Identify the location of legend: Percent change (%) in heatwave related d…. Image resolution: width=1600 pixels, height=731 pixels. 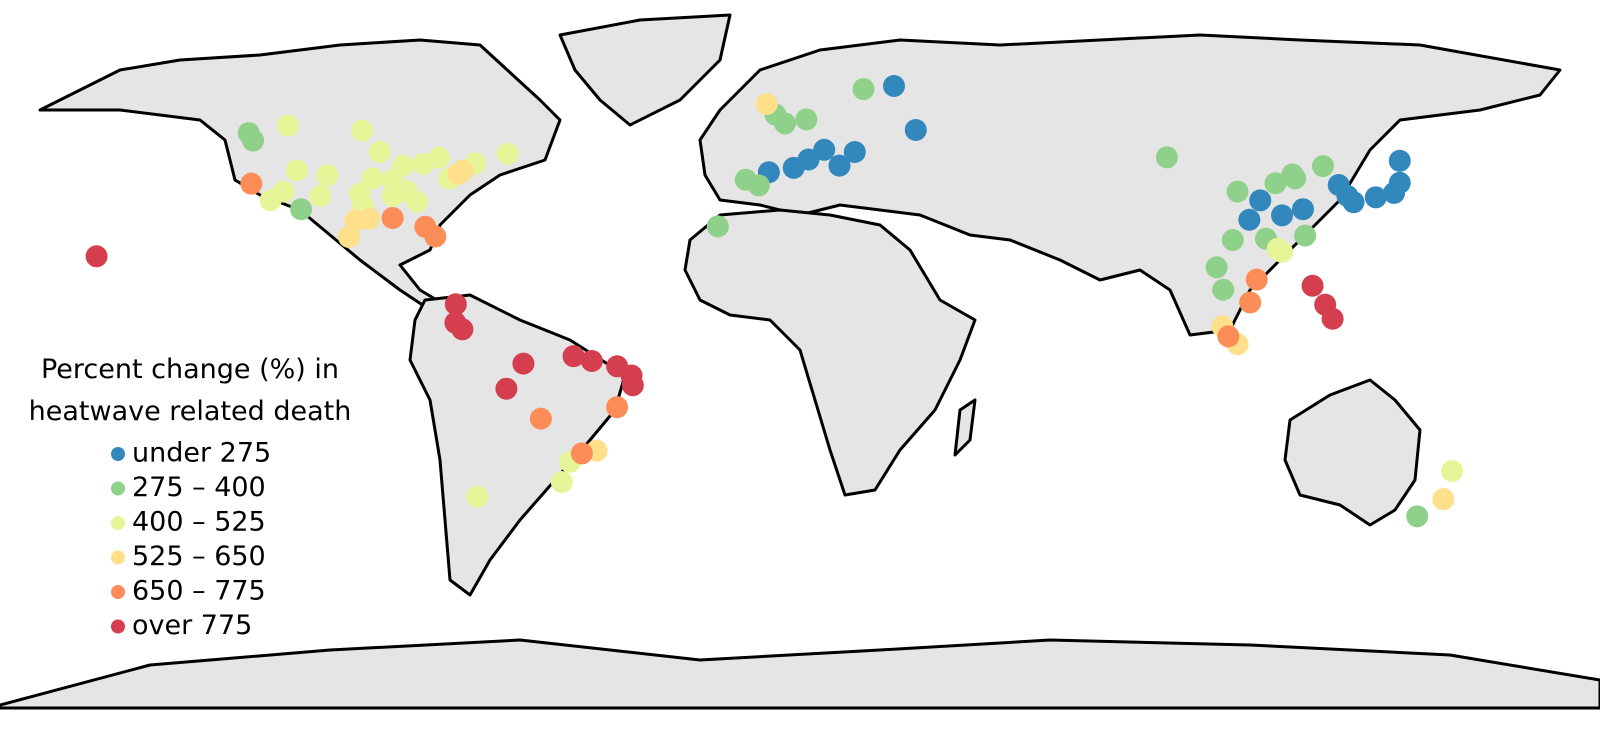
(190, 497).